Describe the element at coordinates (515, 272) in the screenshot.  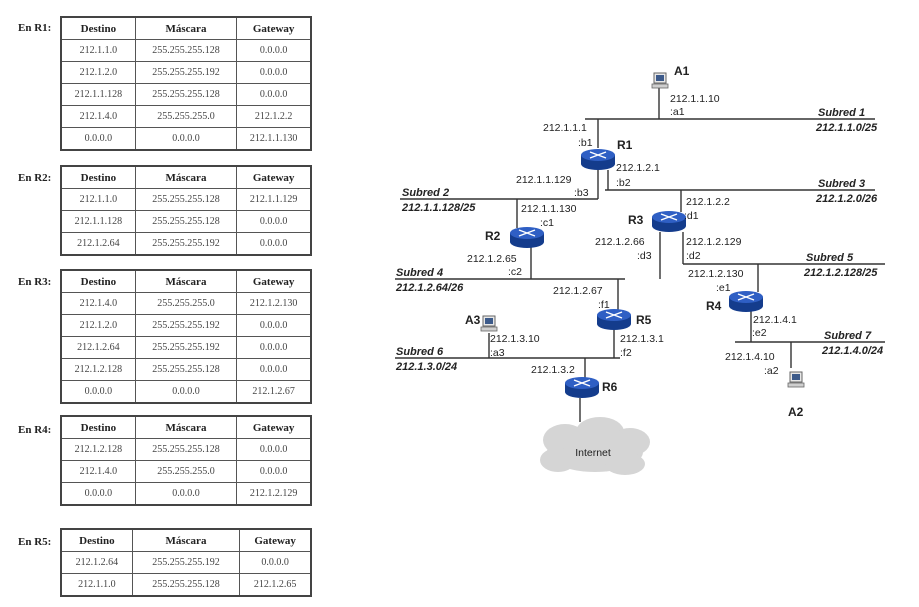
I see `if-label: :c2` at that location.